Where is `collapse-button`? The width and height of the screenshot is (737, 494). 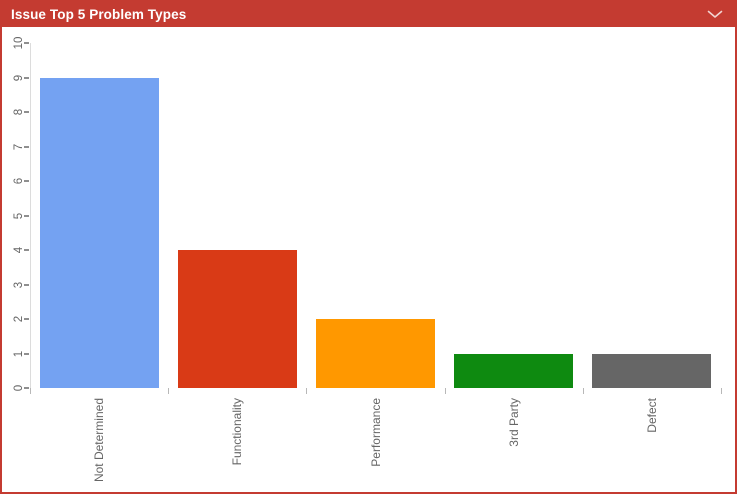 collapse-button is located at coordinates (715, 15).